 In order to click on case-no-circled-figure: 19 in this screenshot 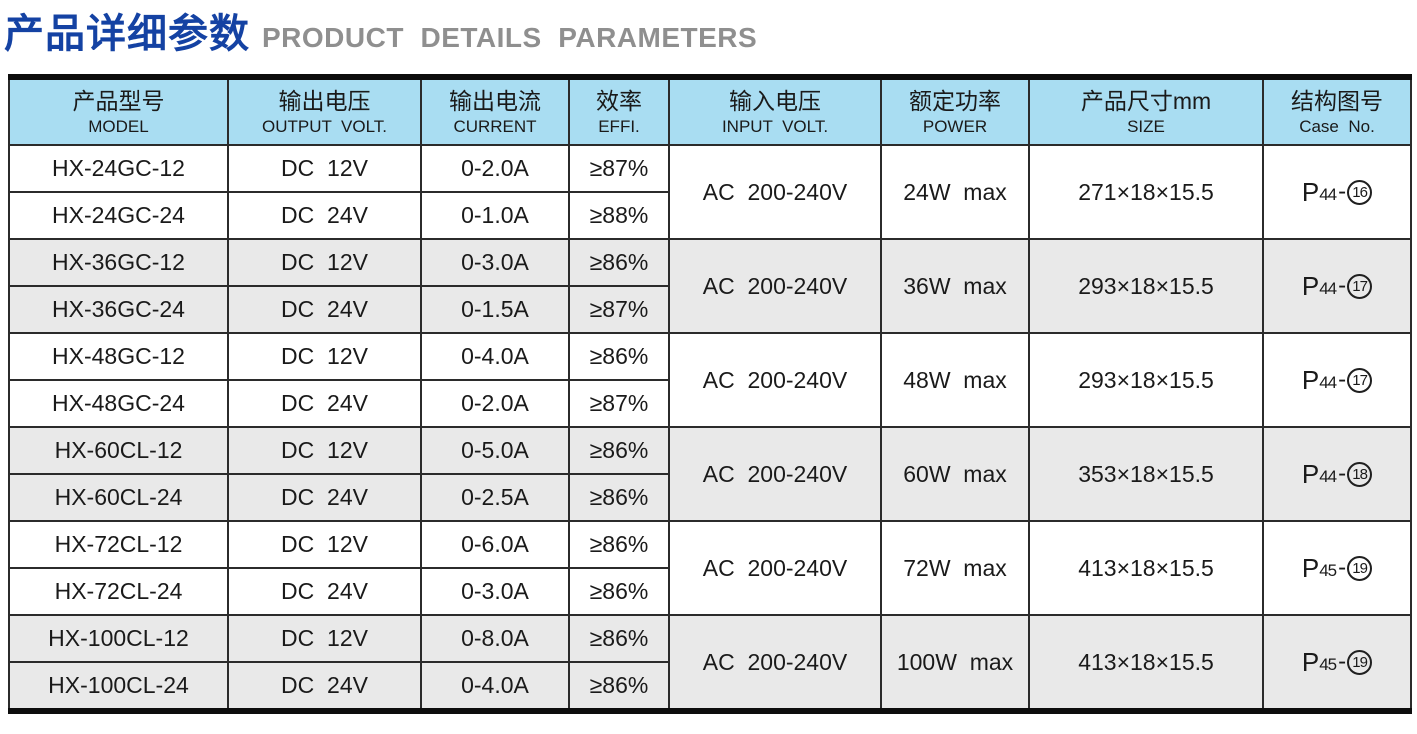, I will do `click(1360, 568)`.